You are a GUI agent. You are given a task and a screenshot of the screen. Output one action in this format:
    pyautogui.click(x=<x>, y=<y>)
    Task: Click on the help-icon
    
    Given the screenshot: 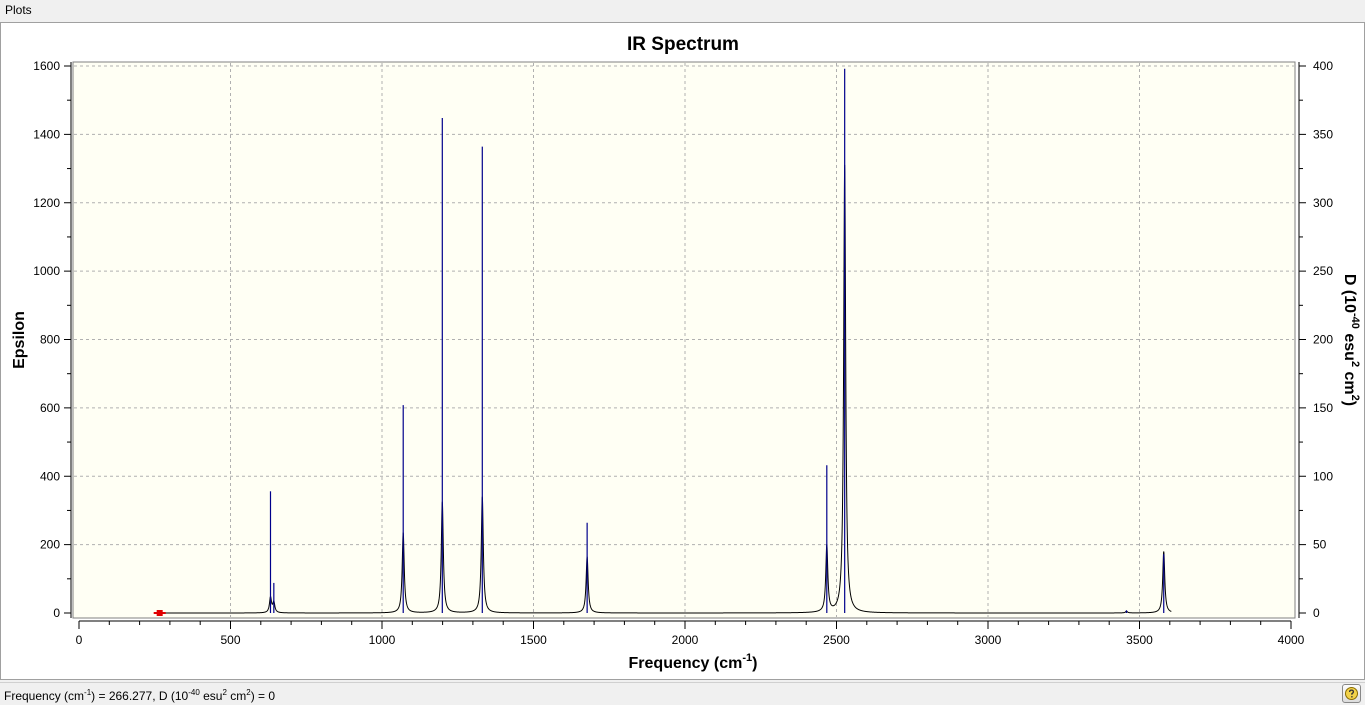 What is the action you would take?
    pyautogui.click(x=1351, y=693)
    